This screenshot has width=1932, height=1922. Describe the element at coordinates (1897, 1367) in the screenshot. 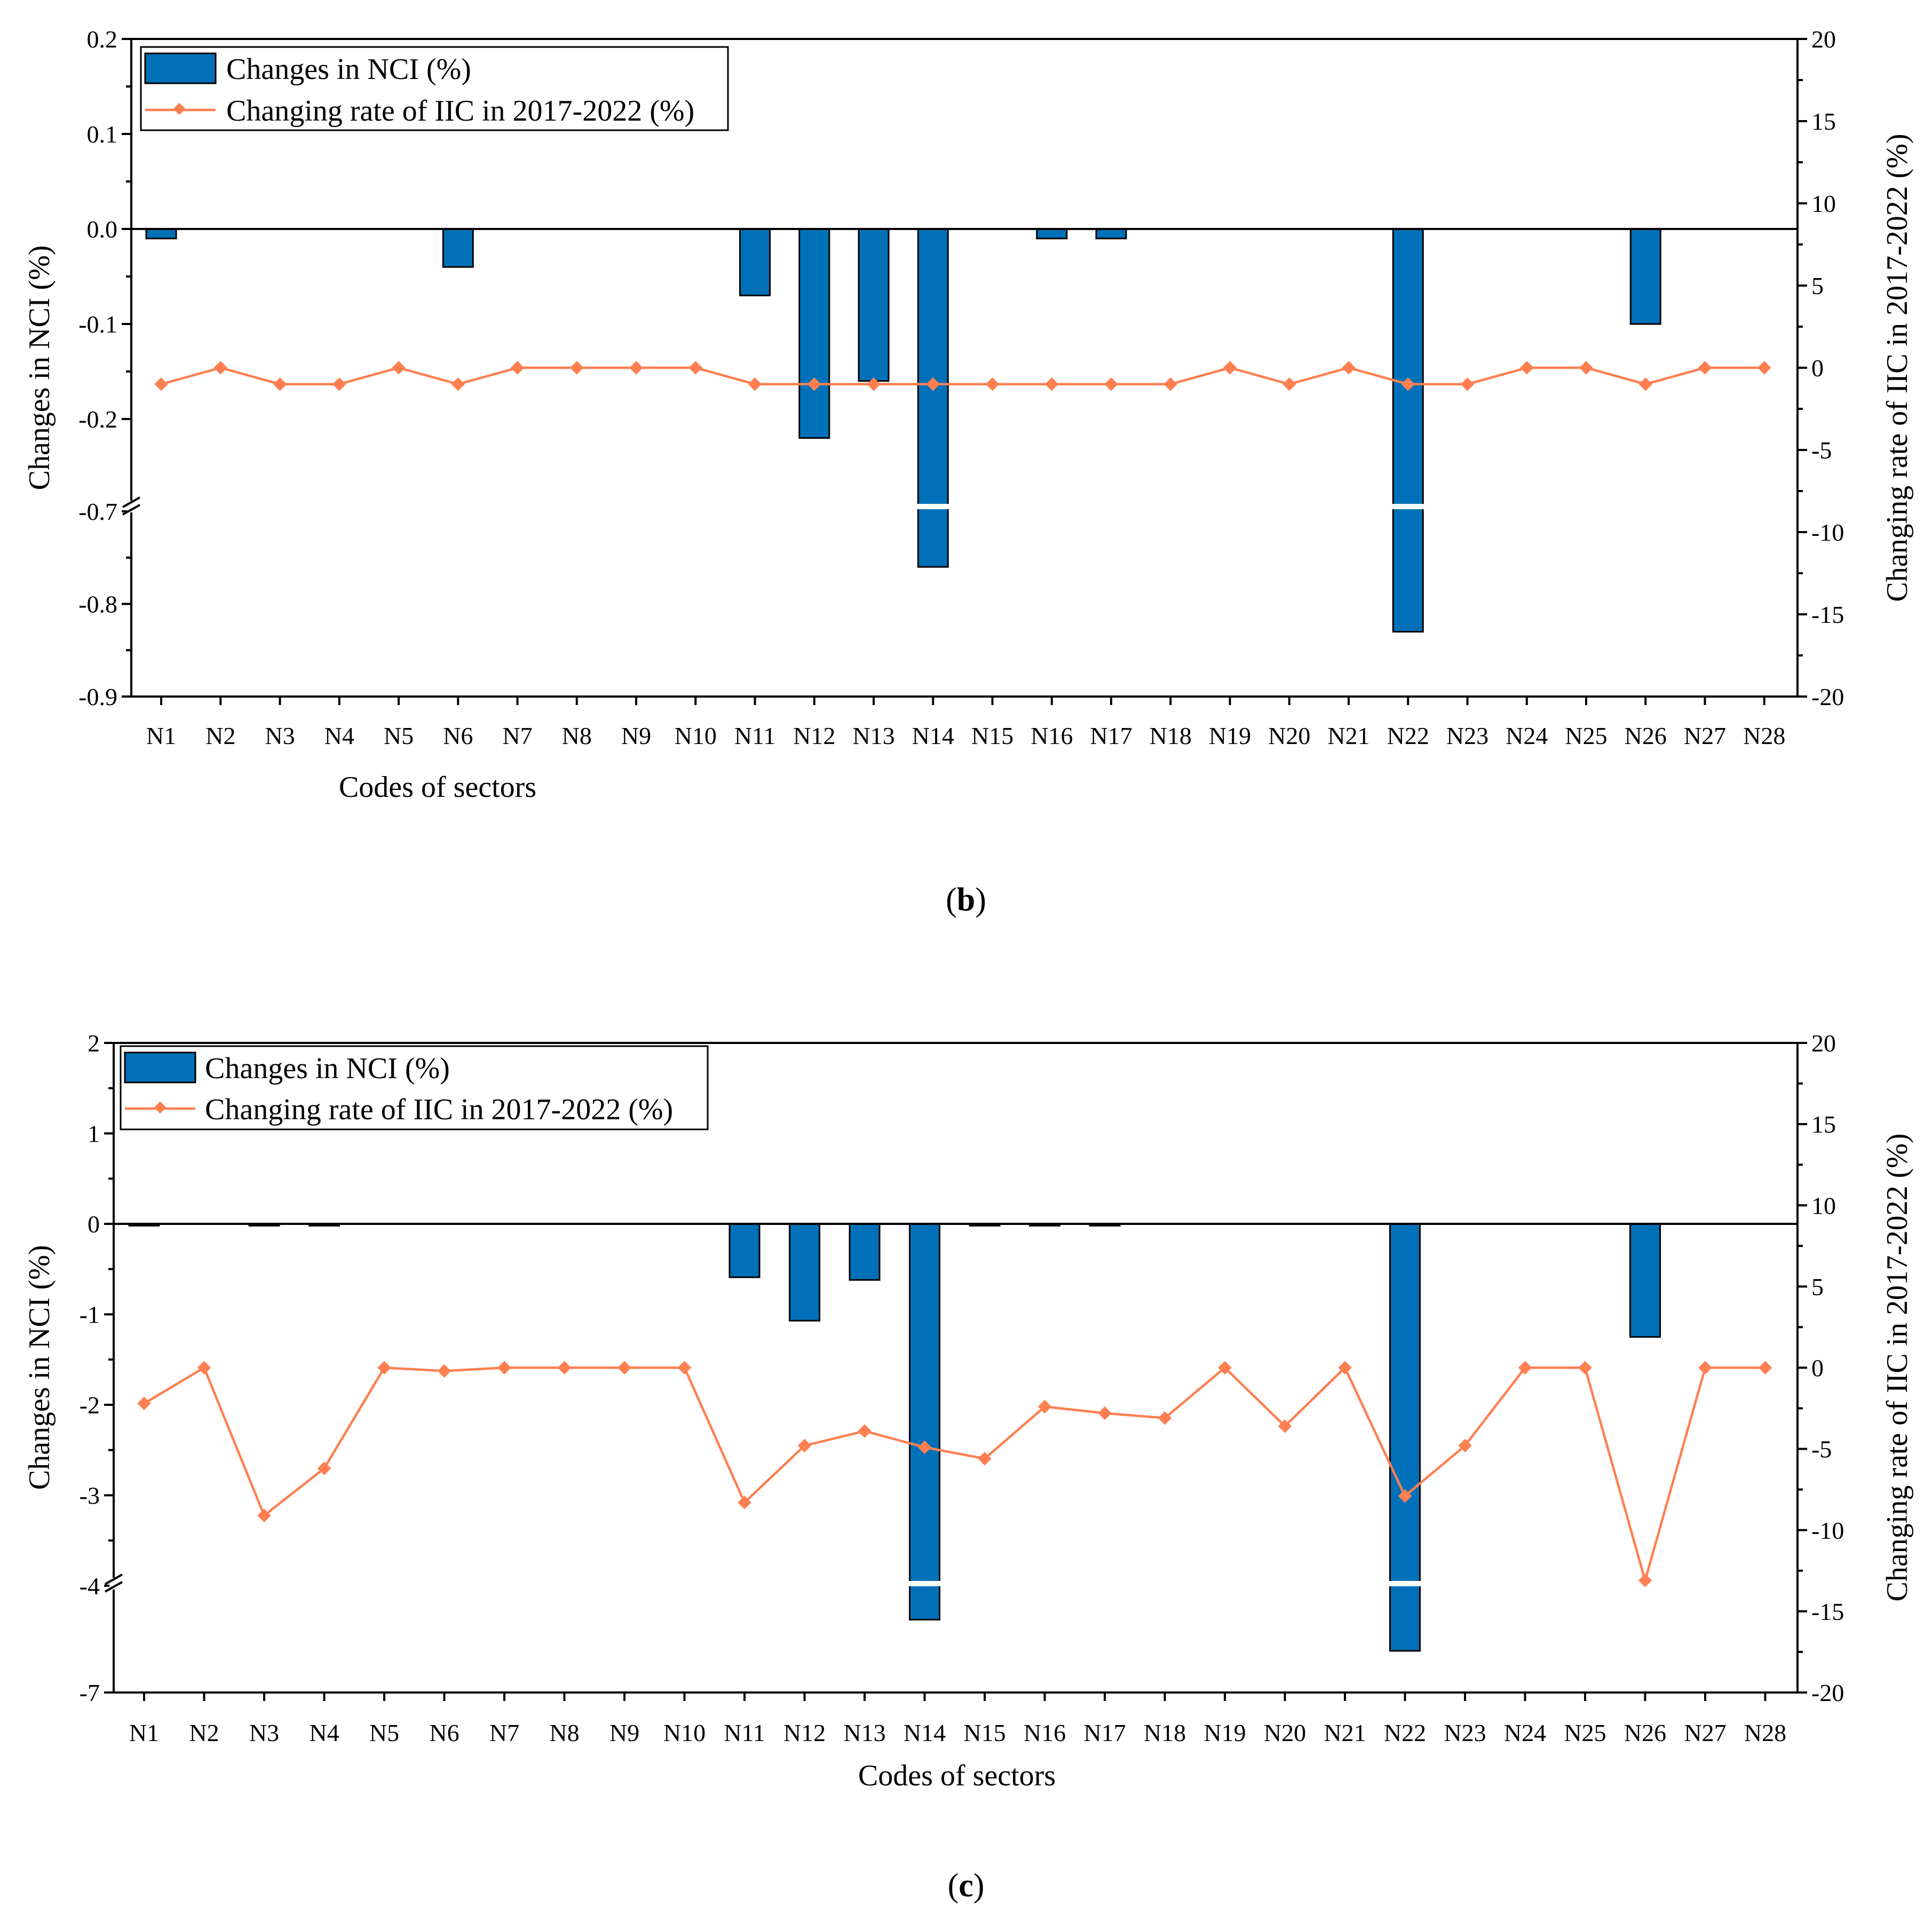

I see `y2-axis-label-c: Changing rate of IIC in 2017-2022 (%)` at that location.